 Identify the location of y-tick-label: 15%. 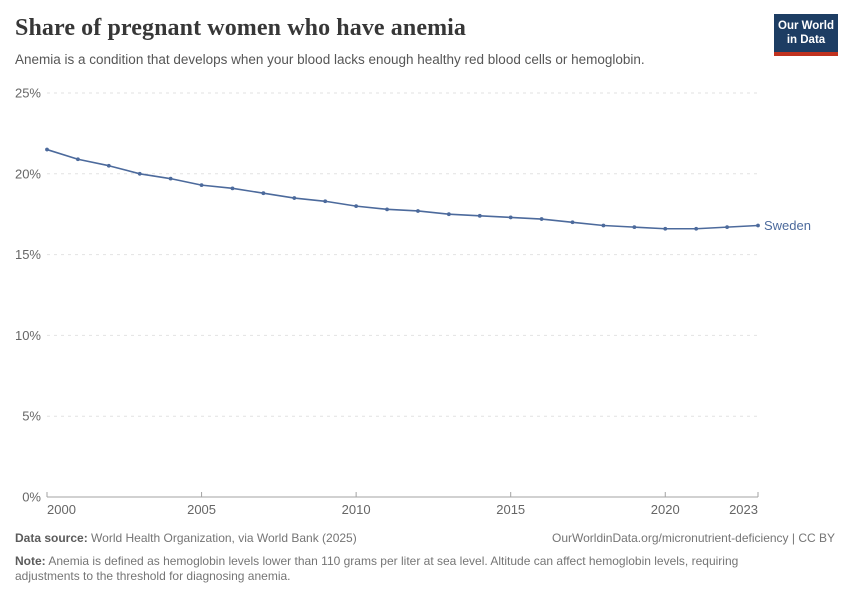
(28, 254).